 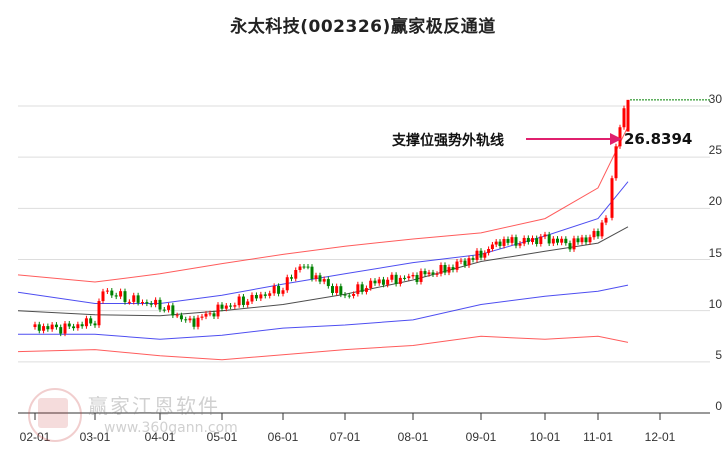 I want to click on x-tick-label: 05-01, so click(x=222, y=437).